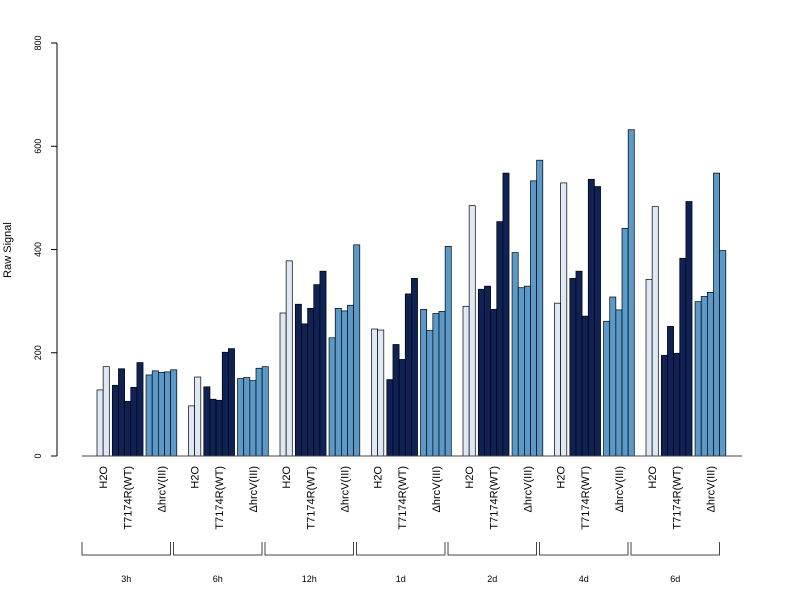  Describe the element at coordinates (401, 579) in the screenshot. I see `group-label: 1d` at that location.